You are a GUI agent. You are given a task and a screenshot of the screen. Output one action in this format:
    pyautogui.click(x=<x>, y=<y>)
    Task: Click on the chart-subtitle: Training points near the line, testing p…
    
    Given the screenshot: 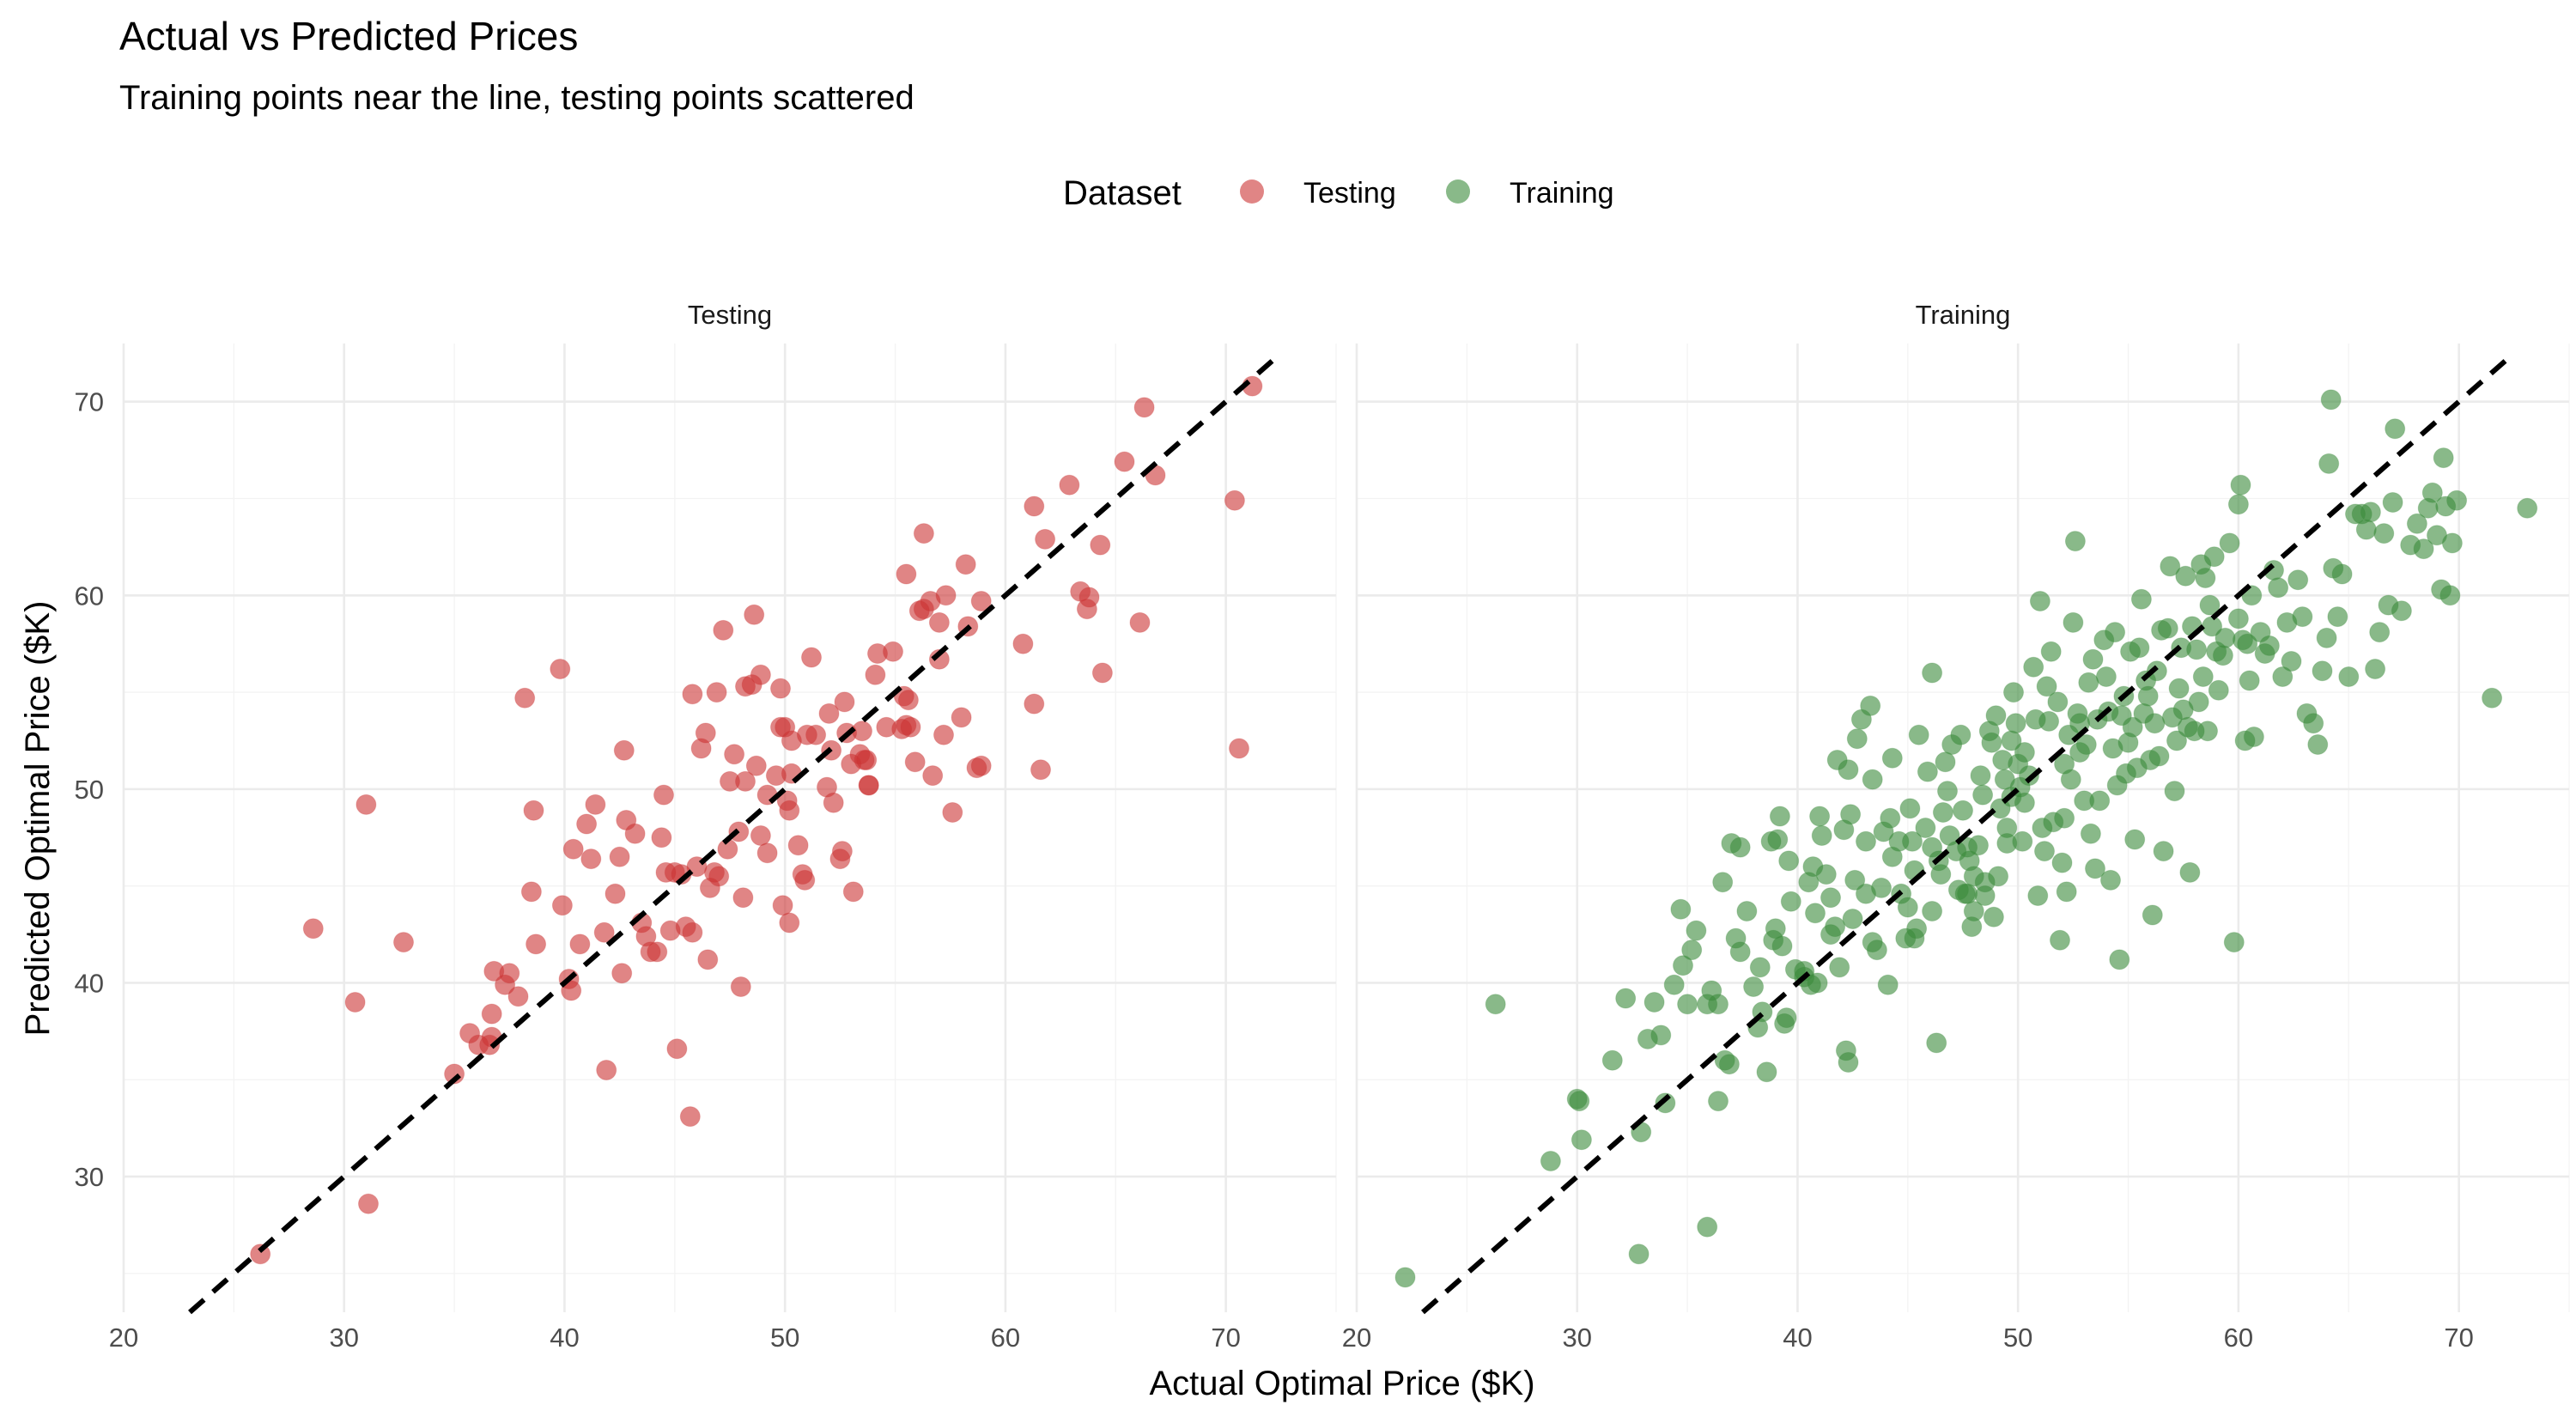 What is the action you would take?
    pyautogui.click(x=516, y=98)
    